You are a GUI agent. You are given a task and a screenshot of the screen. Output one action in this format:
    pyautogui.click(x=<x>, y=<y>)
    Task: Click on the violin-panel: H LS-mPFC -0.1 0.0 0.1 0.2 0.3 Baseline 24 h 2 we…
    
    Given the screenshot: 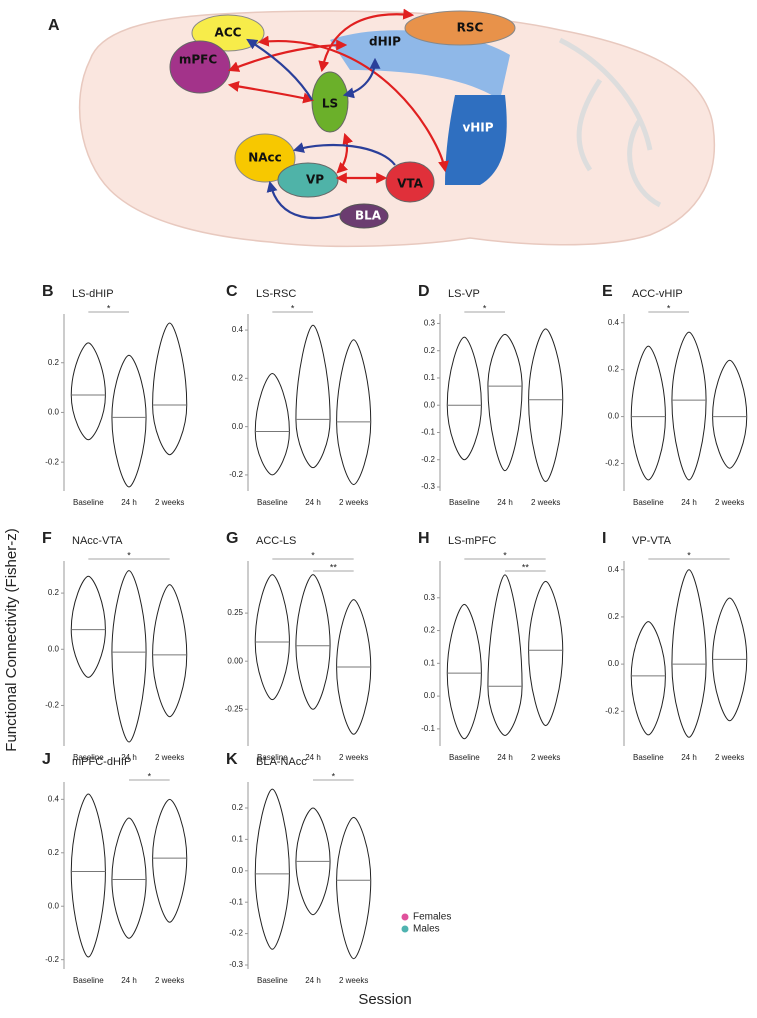 What is the action you would take?
    pyautogui.click(x=491, y=646)
    